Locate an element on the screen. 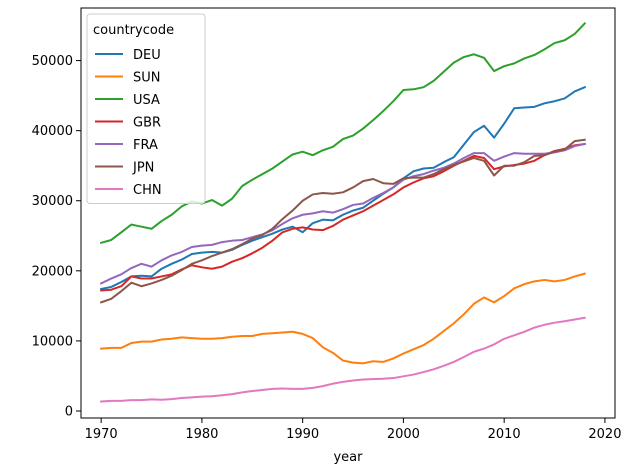  y-tick-label: 20000 is located at coordinates (52, 271).